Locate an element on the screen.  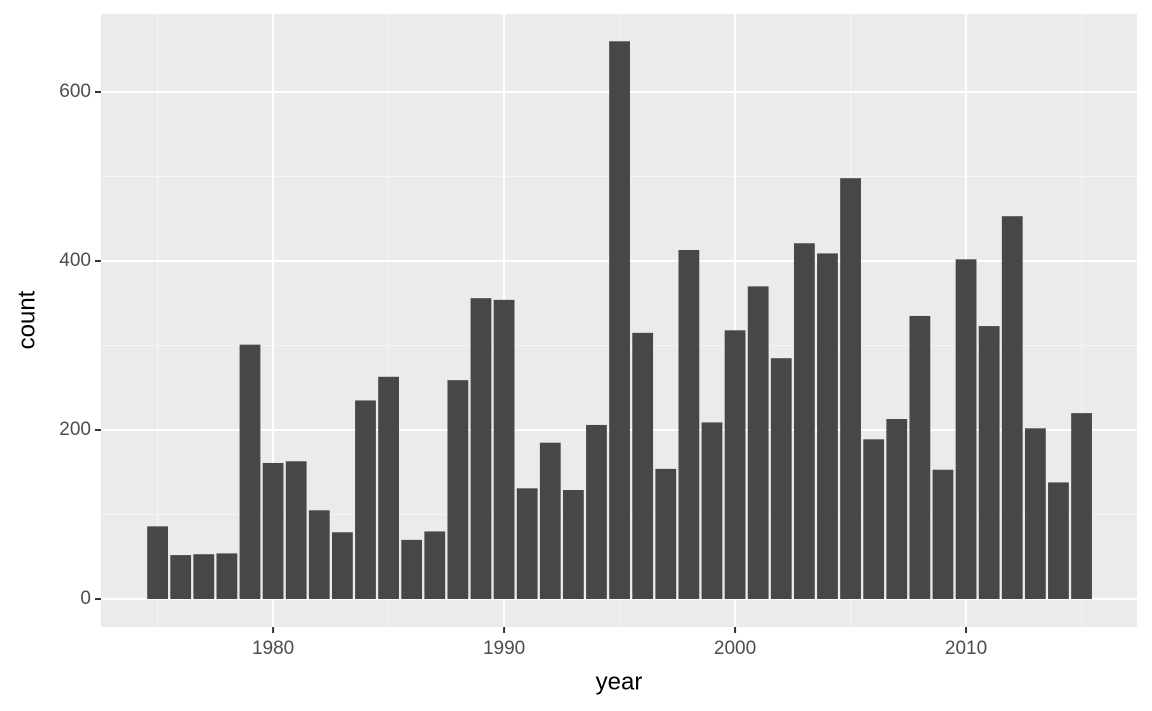
y-tick-label: 600 is located at coordinates (75, 91).